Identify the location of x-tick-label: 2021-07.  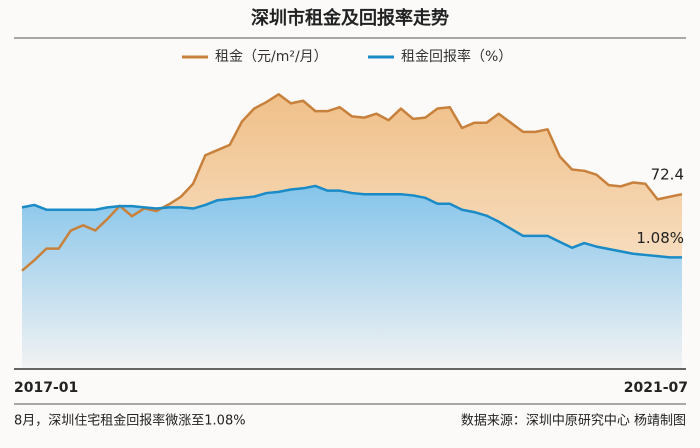
(656, 388).